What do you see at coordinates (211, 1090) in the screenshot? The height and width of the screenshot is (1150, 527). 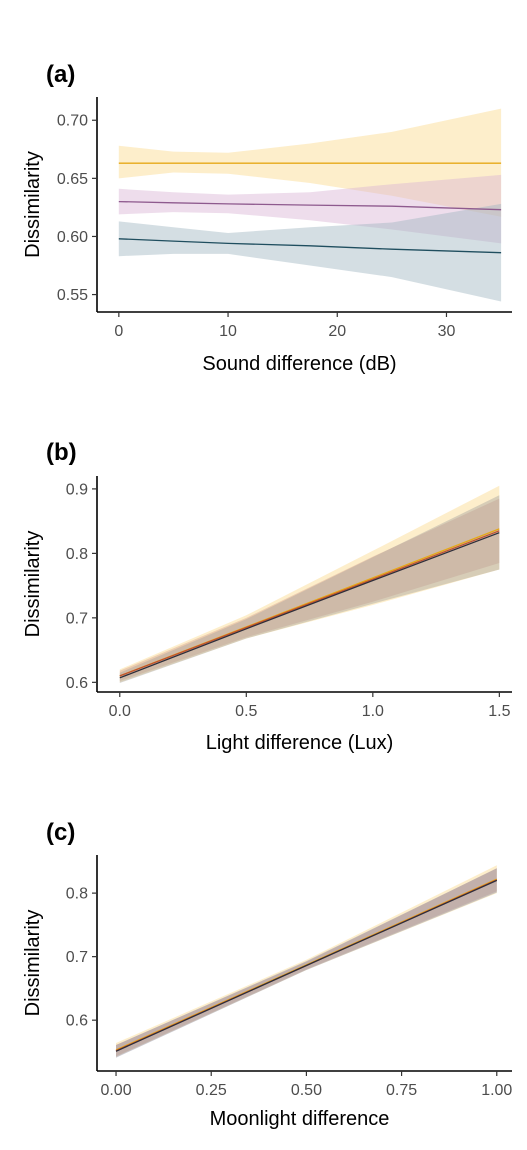 I see `x-tick-label: 0.25` at bounding box center [211, 1090].